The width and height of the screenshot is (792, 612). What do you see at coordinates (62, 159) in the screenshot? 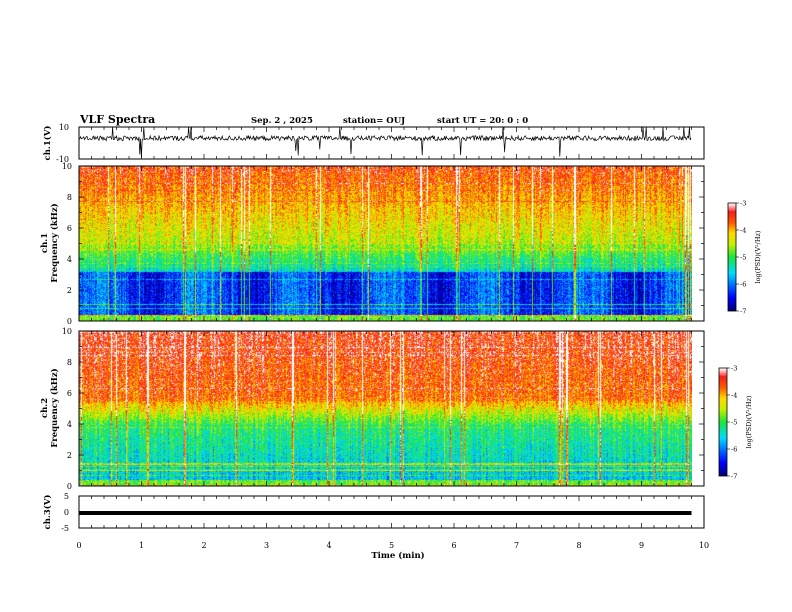
I see `ch1-ytick-bottom: -10` at bounding box center [62, 159].